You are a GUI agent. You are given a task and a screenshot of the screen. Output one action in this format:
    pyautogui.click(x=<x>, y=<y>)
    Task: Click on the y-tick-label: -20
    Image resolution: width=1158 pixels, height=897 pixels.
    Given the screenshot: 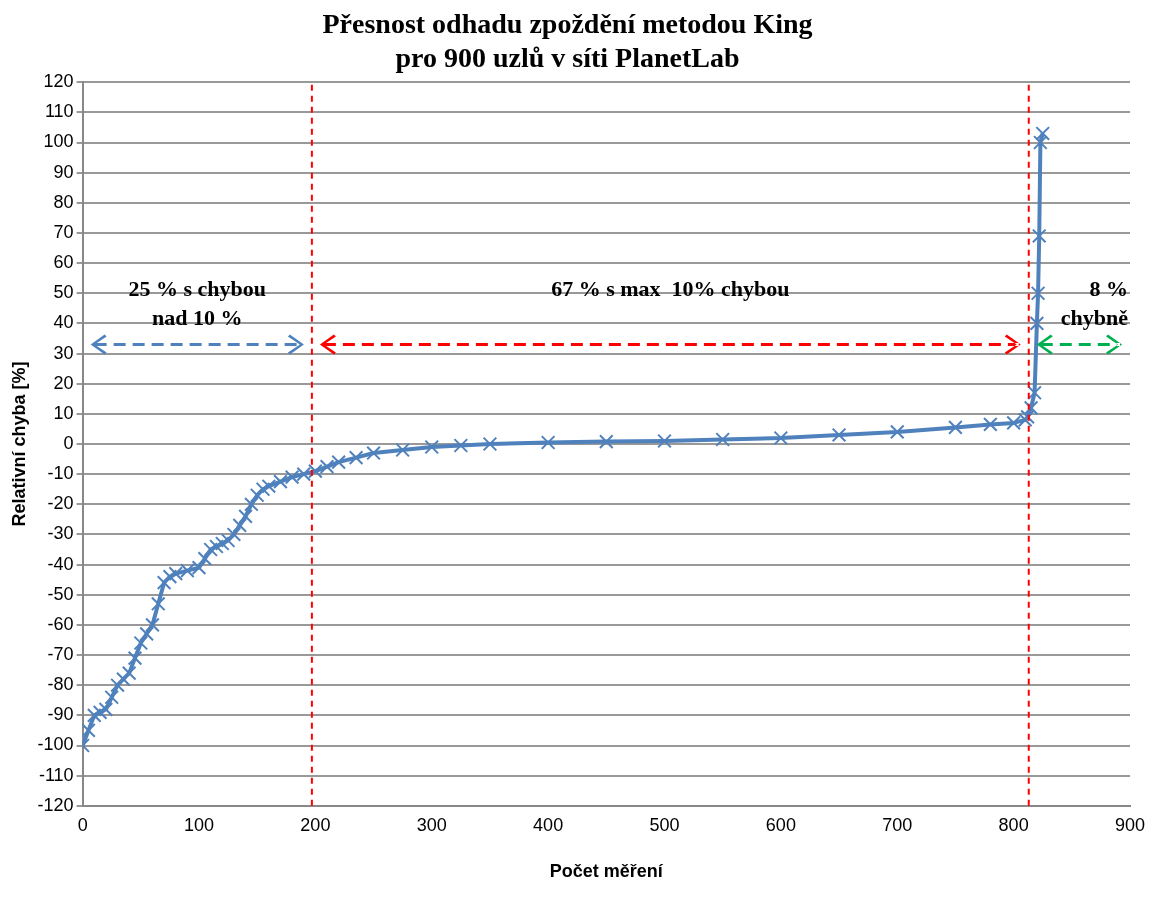 What is the action you would take?
    pyautogui.click(x=60, y=503)
    